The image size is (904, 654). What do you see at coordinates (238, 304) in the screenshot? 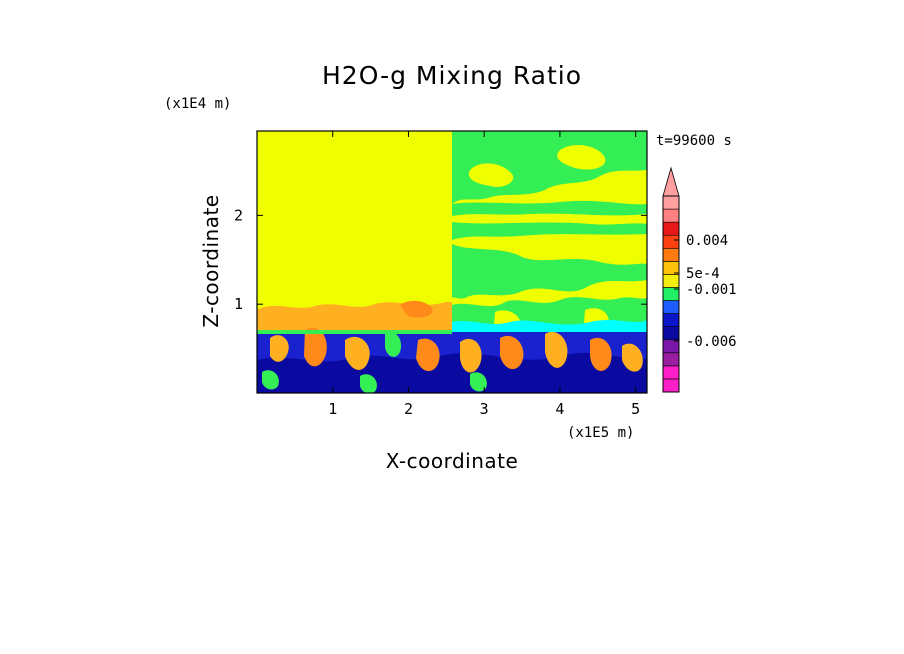
I see `y-tick-label: 1` at bounding box center [238, 304].